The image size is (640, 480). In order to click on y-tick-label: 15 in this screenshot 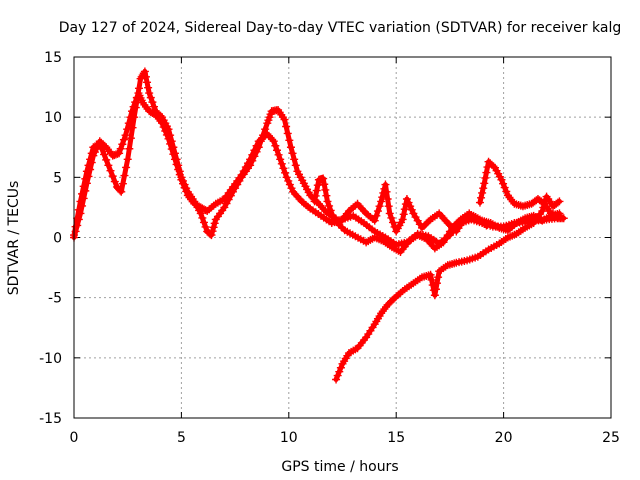, I will do `click(53, 58)`.